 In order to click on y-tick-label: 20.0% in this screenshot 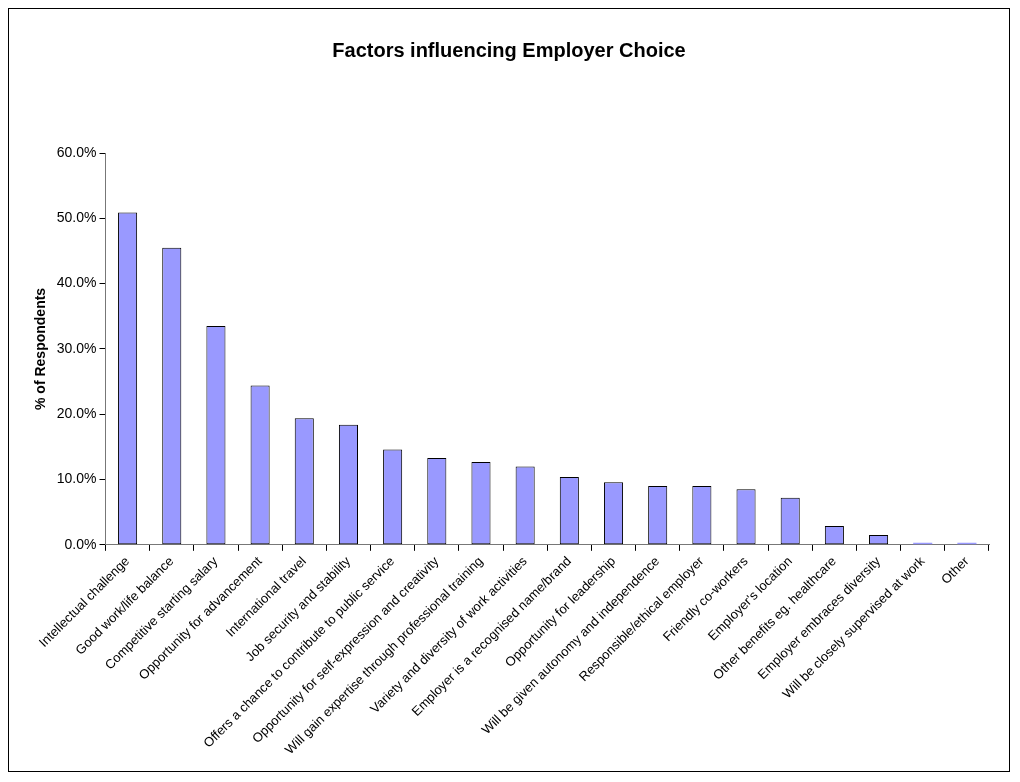, I will do `click(76, 413)`.